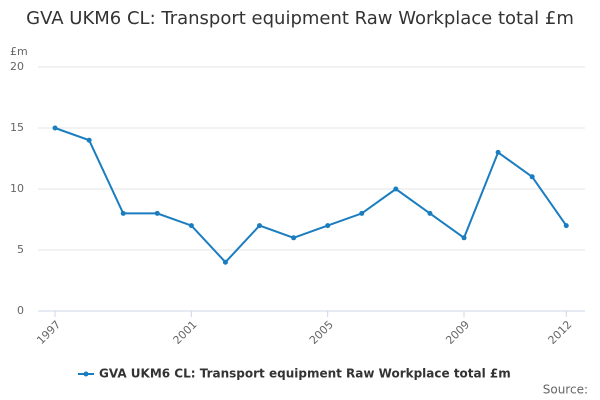 The height and width of the screenshot is (400, 600). Describe the element at coordinates (565, 390) in the screenshot. I see `source: Source:` at that location.